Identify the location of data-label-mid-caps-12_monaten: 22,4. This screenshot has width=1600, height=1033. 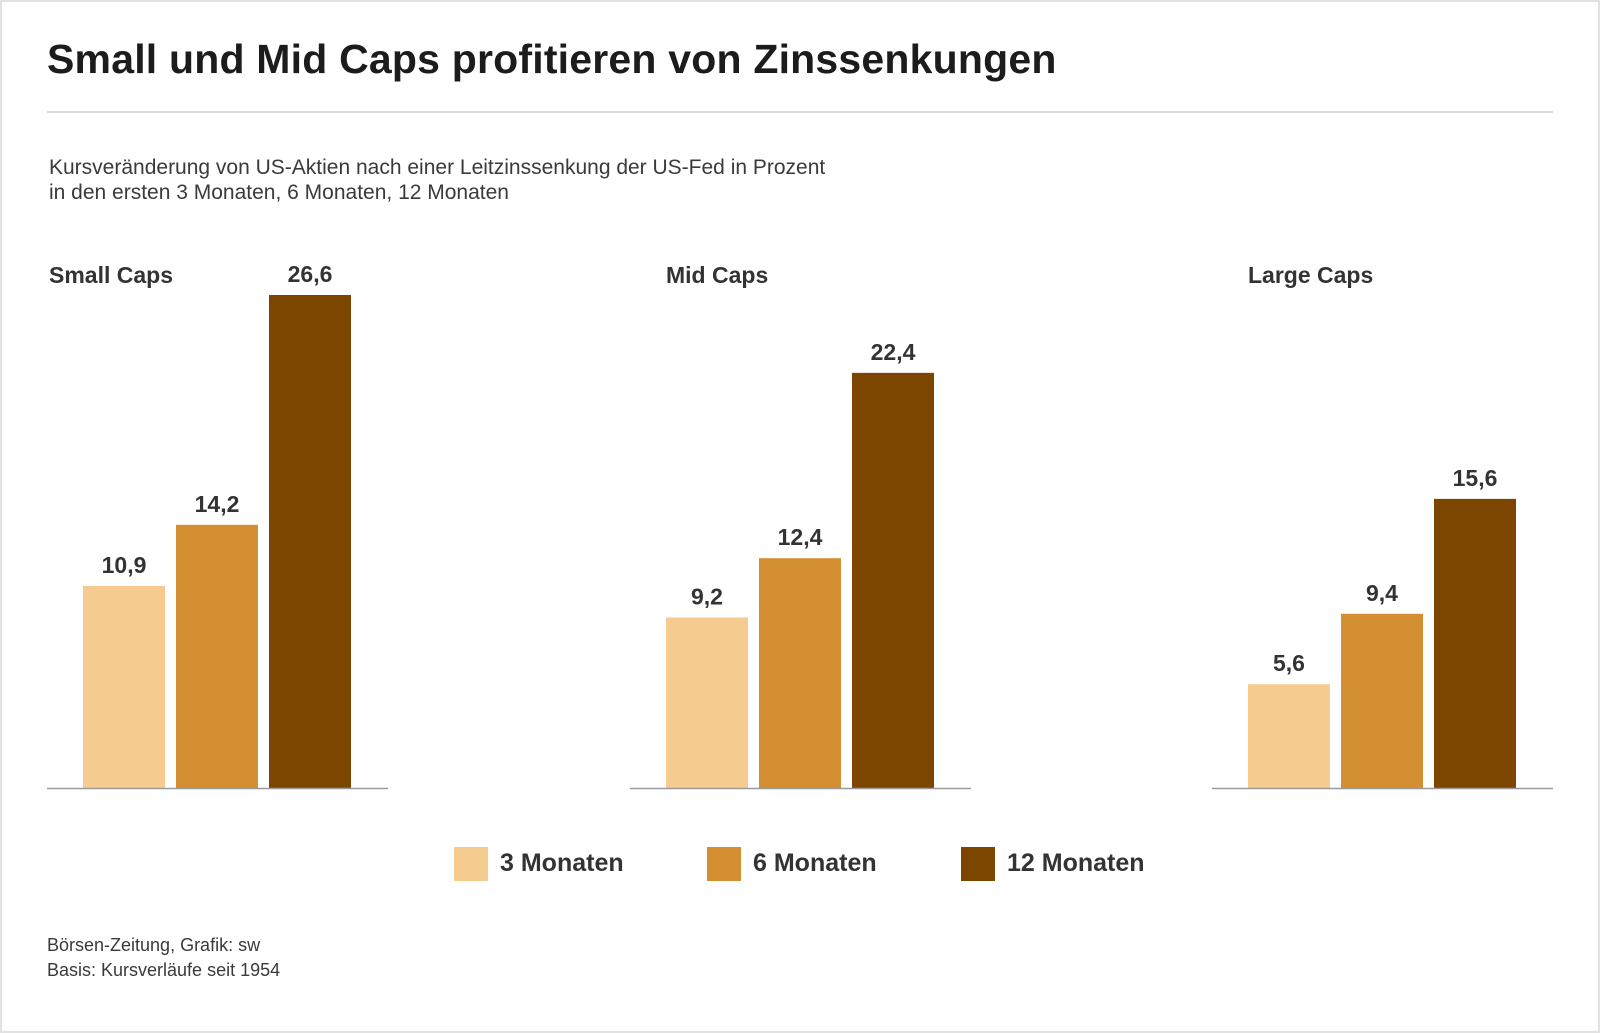
(893, 352).